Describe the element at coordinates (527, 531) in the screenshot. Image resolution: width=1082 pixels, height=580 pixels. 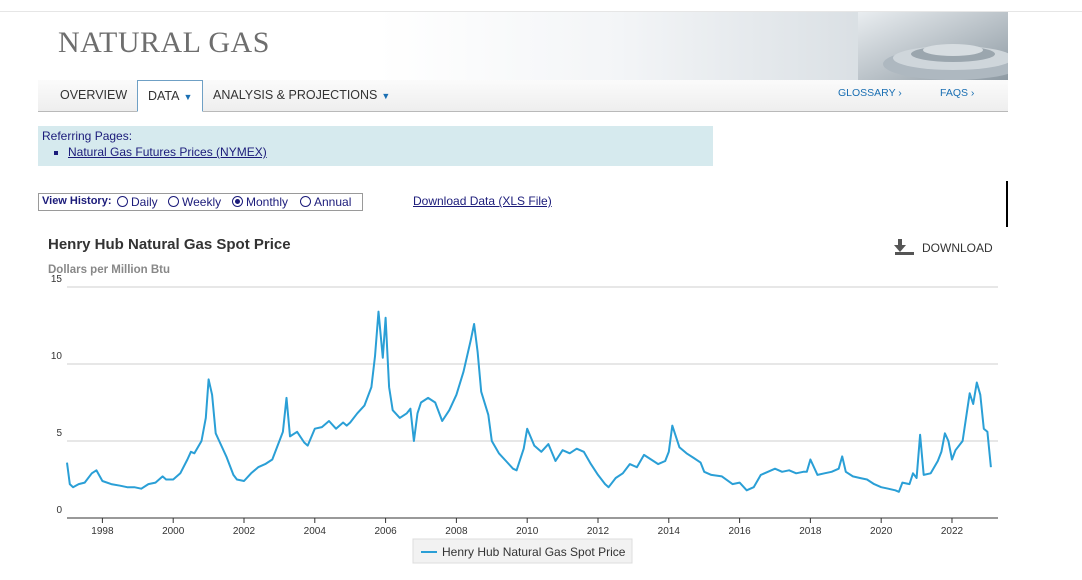
I see `x-tick-label: 2010` at that location.